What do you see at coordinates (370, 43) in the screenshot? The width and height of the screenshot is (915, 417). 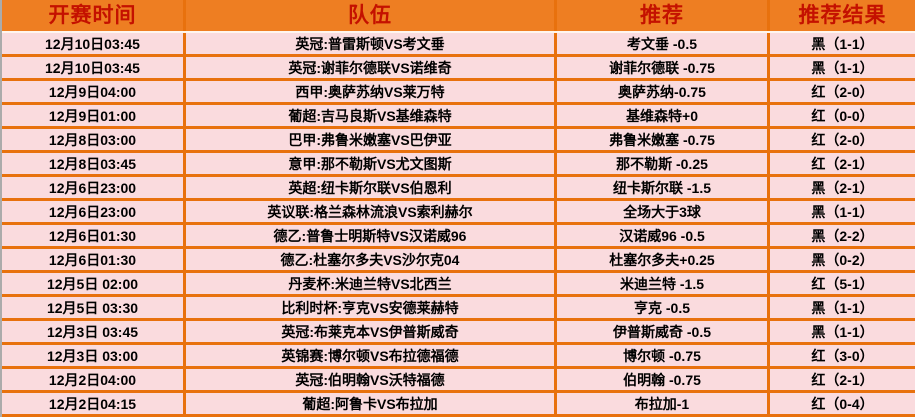 I see `teams-cell: 英冠:普雷斯顿VS考文垂` at bounding box center [370, 43].